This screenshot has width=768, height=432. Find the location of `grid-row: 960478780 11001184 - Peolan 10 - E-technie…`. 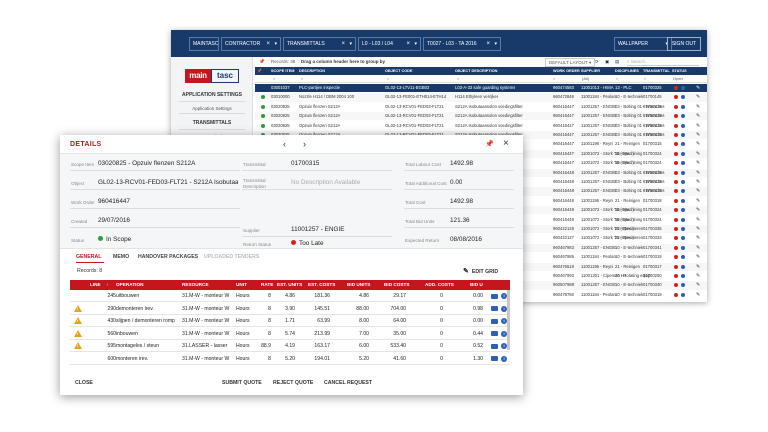

grid-row: 960478780 11001184 - Peolan 10 - E-technie… is located at coordinates (481, 295).